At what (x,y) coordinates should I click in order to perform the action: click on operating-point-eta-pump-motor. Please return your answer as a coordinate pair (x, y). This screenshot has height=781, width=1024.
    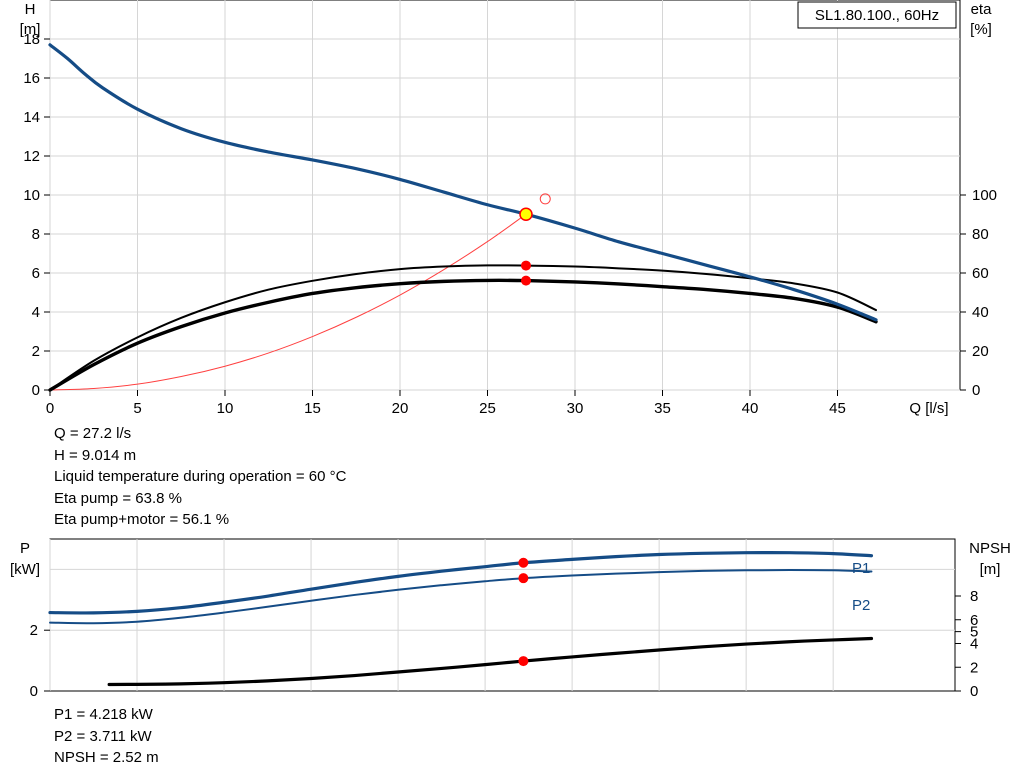
    Looking at the image, I should click on (526, 280).